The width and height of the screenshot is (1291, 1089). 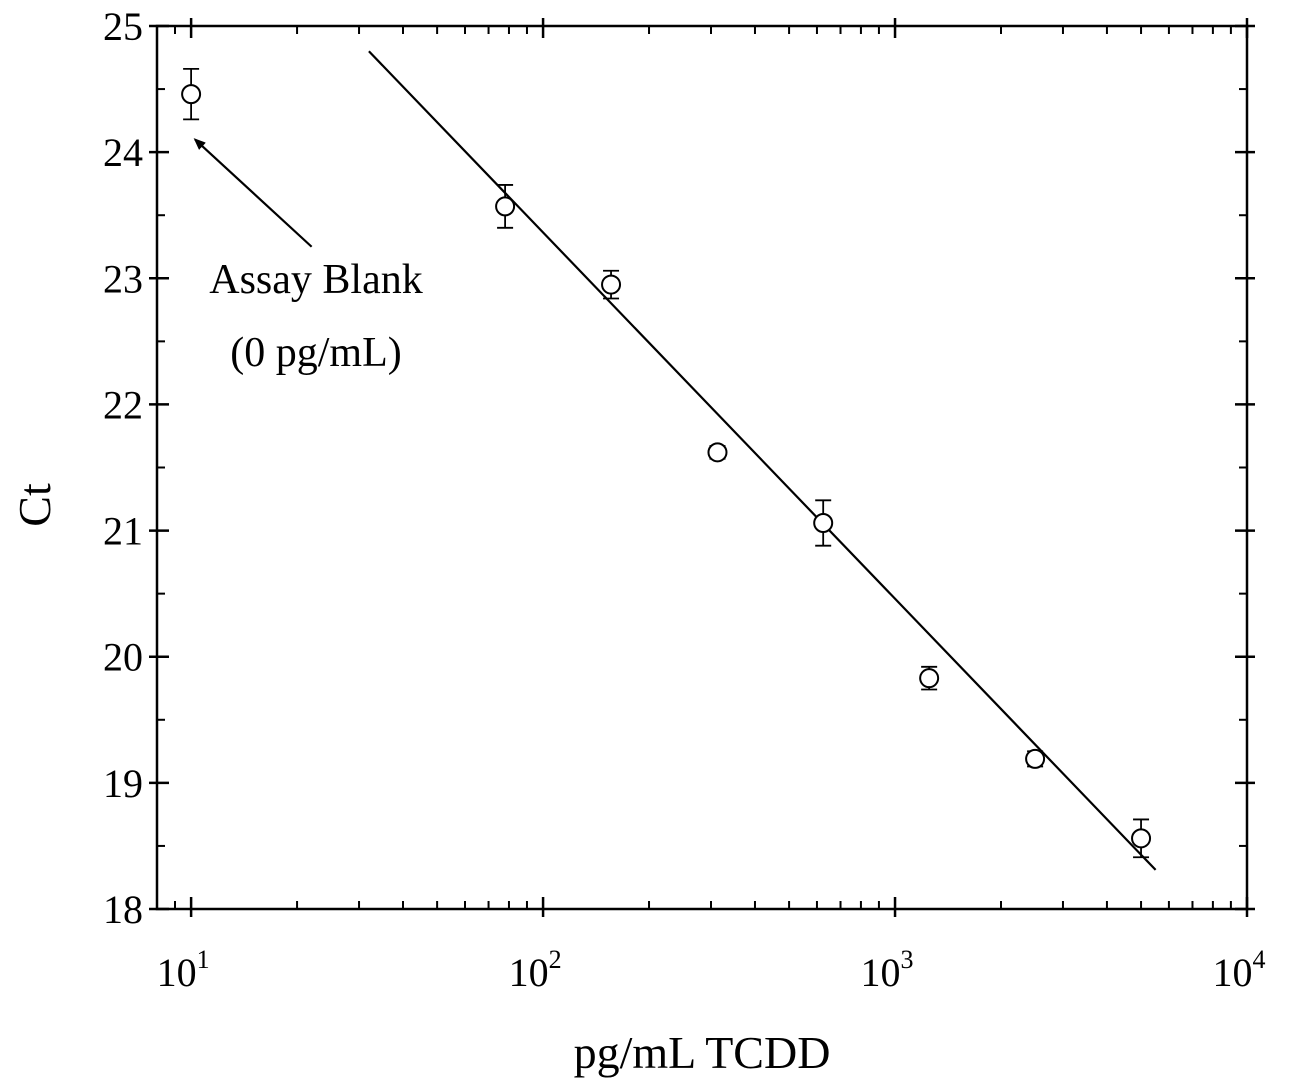 I want to click on x-tick-label: 10², so click(x=535, y=970).